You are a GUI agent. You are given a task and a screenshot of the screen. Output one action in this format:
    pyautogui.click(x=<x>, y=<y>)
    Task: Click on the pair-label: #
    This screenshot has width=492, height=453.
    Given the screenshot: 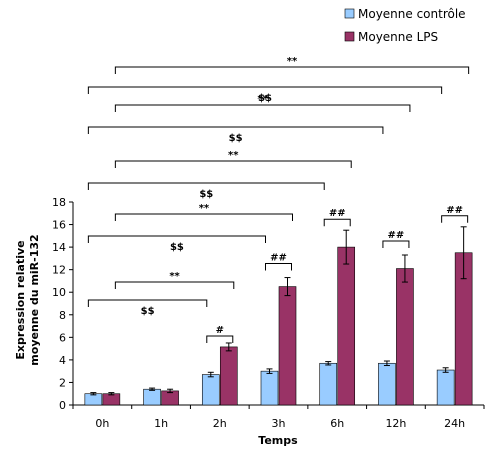 What is the action you would take?
    pyautogui.click(x=220, y=330)
    